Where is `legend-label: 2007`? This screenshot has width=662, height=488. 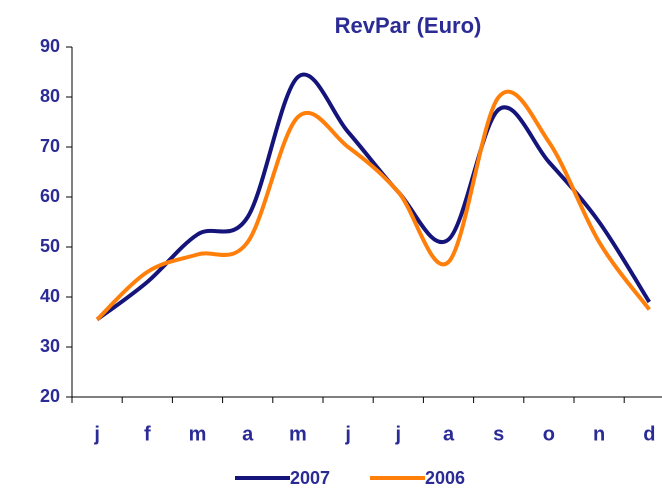 legend-label: 2007 is located at coordinates (310, 478).